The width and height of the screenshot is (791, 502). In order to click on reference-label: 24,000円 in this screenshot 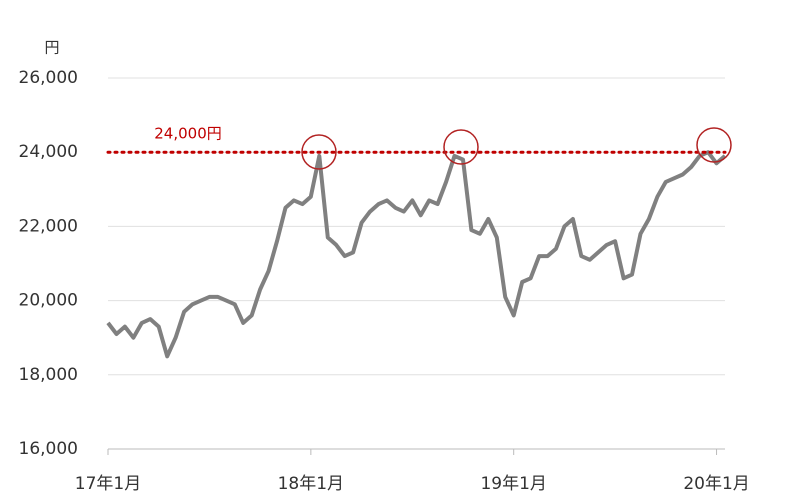, I will do `click(188, 134)`.